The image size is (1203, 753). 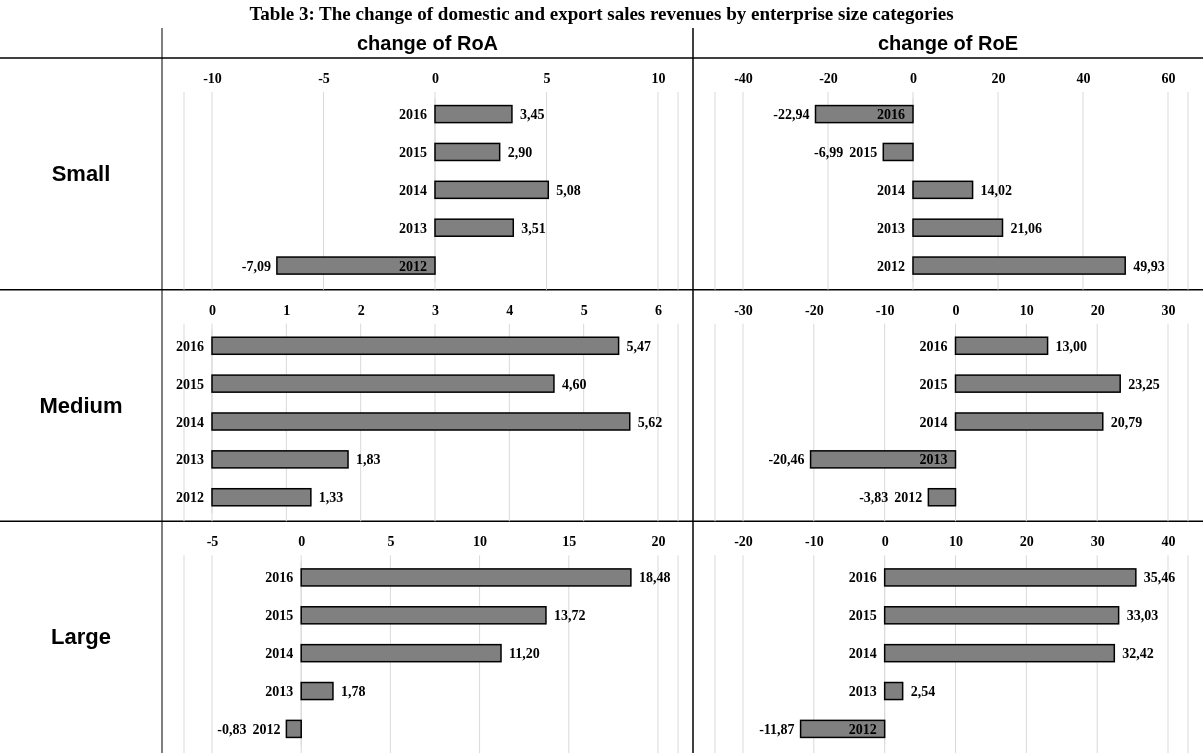 What do you see at coordinates (786, 460) in the screenshot?
I see `data-label: -20,46` at bounding box center [786, 460].